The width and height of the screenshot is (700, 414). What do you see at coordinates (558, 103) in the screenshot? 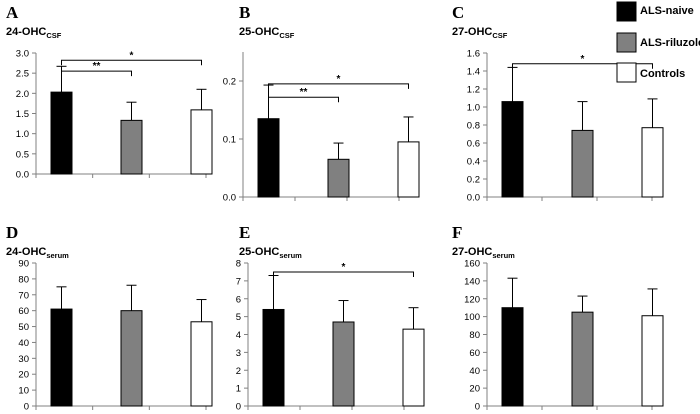
I see `chart-panel-c: C 27-OHCCSF 0.0 0.2 0.4 0.6 0.8 1.0 1.2 1.4 1.6 *` at bounding box center [558, 103].